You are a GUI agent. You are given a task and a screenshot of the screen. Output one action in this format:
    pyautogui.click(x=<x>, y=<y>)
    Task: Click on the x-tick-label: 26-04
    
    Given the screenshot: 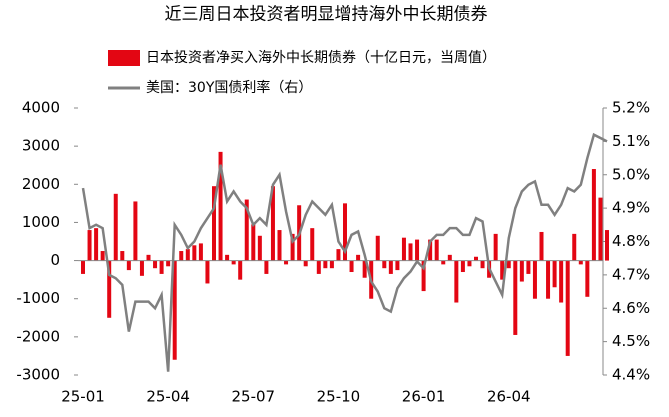 What is the action you would take?
    pyautogui.click(x=509, y=397)
    